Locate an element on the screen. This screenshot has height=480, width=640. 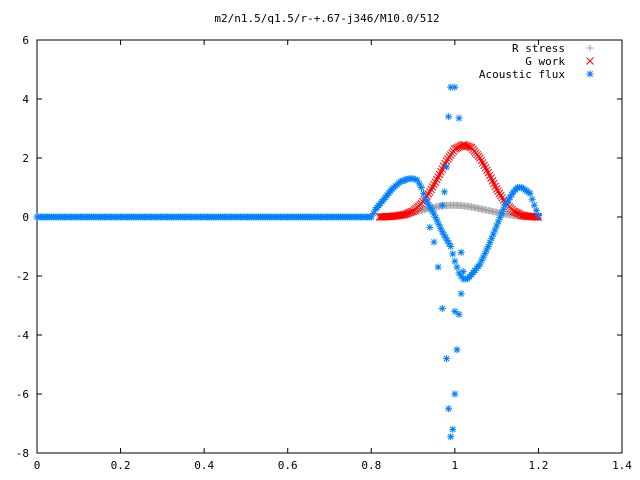
x-tick-label: 0.6 is located at coordinates (288, 465).